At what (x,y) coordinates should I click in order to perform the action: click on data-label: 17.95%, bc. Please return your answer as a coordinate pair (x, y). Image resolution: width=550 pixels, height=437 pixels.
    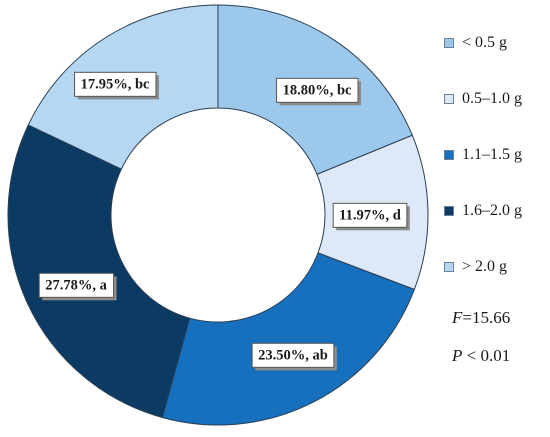
    Looking at the image, I should click on (117, 85).